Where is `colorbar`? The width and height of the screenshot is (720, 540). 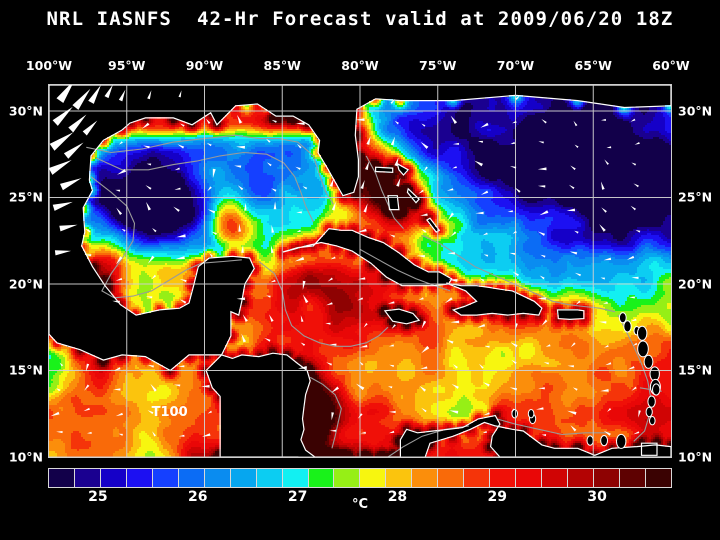 colorbar is located at coordinates (360, 478).